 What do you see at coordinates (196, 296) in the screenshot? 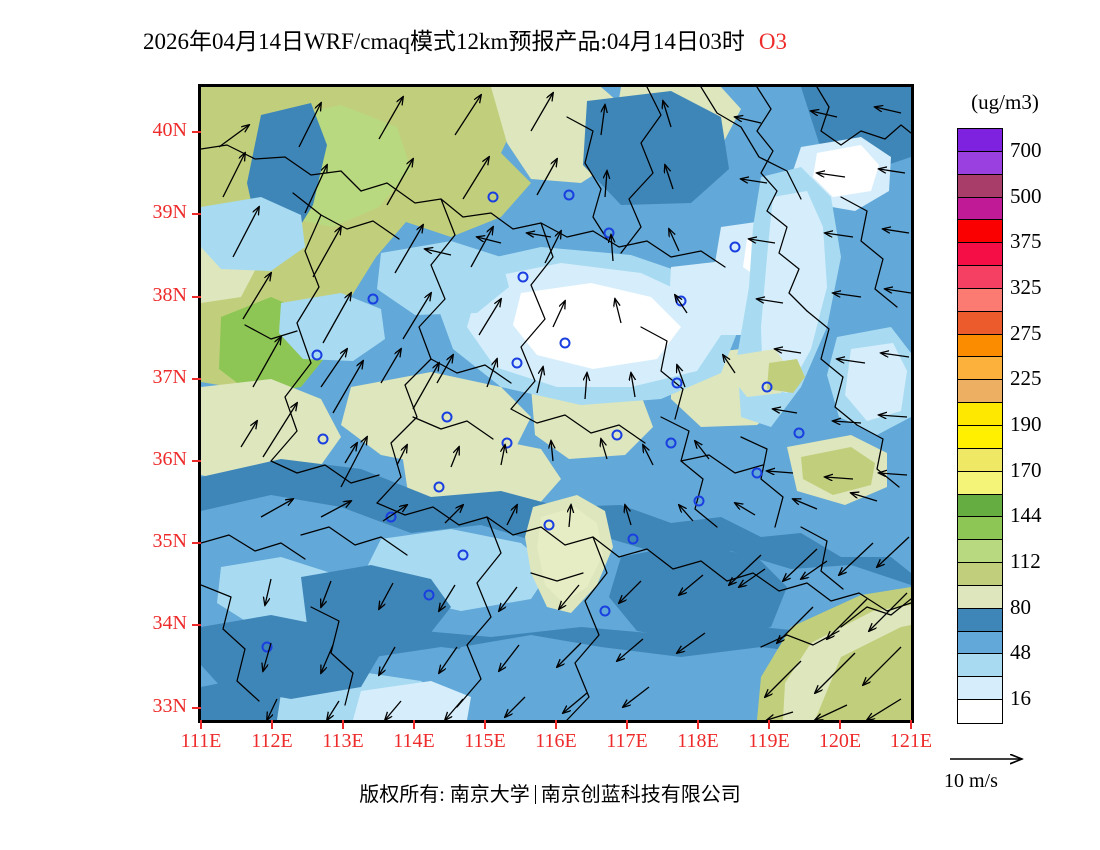
I see `lat-tick-38N` at bounding box center [196, 296].